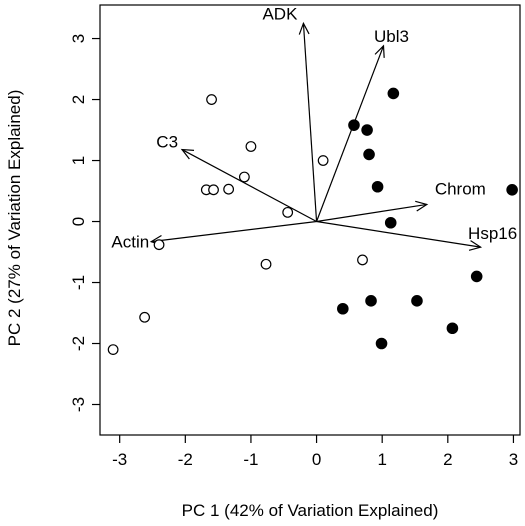 This screenshot has width=525, height=526. Describe the element at coordinates (250, 459) in the screenshot. I see `x-tick-label: -1` at that location.